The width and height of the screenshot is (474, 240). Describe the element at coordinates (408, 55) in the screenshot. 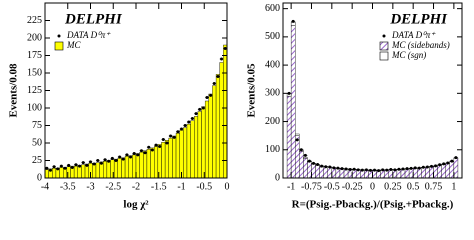

I see `legend-label: MC (sgn)` at that location.